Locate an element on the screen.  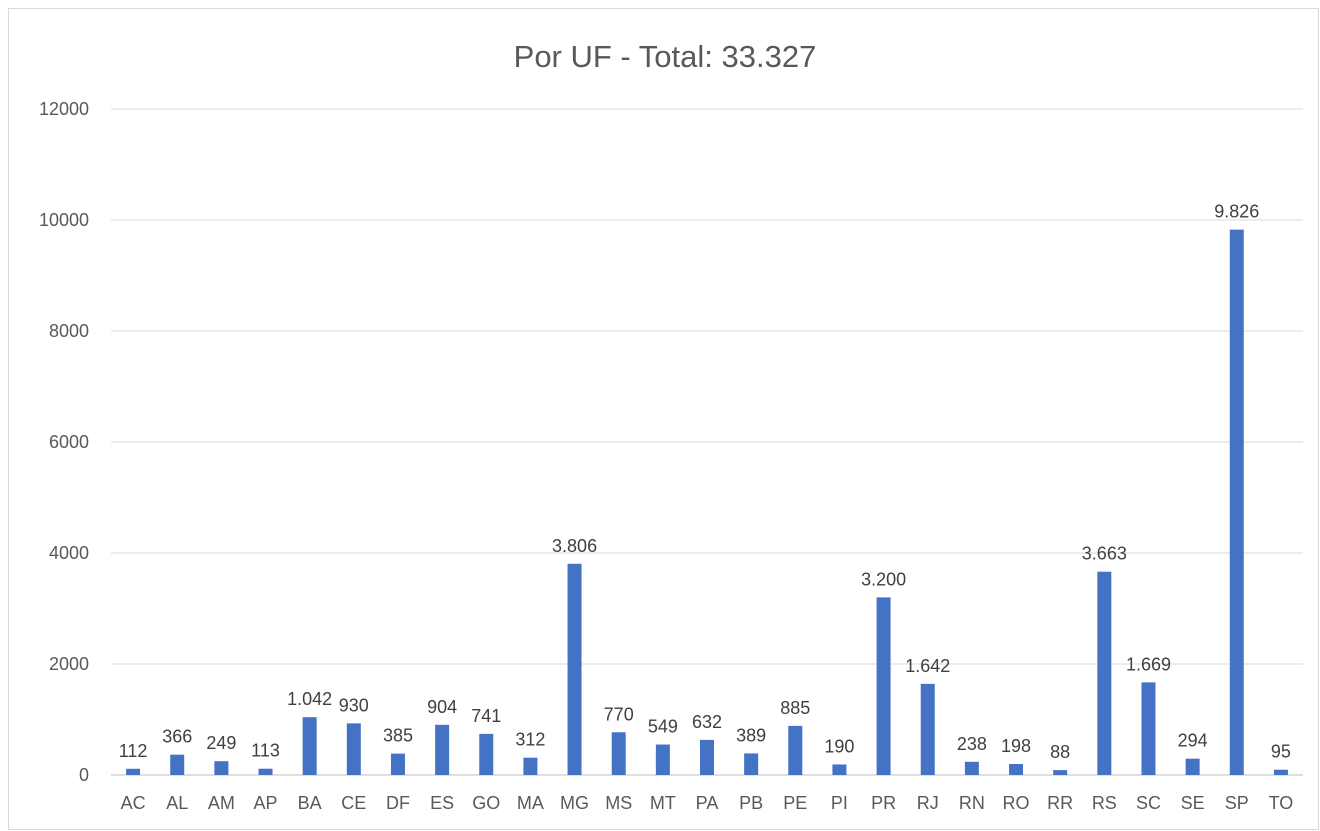
x-tick-label-pb: PB is located at coordinates (751, 803).